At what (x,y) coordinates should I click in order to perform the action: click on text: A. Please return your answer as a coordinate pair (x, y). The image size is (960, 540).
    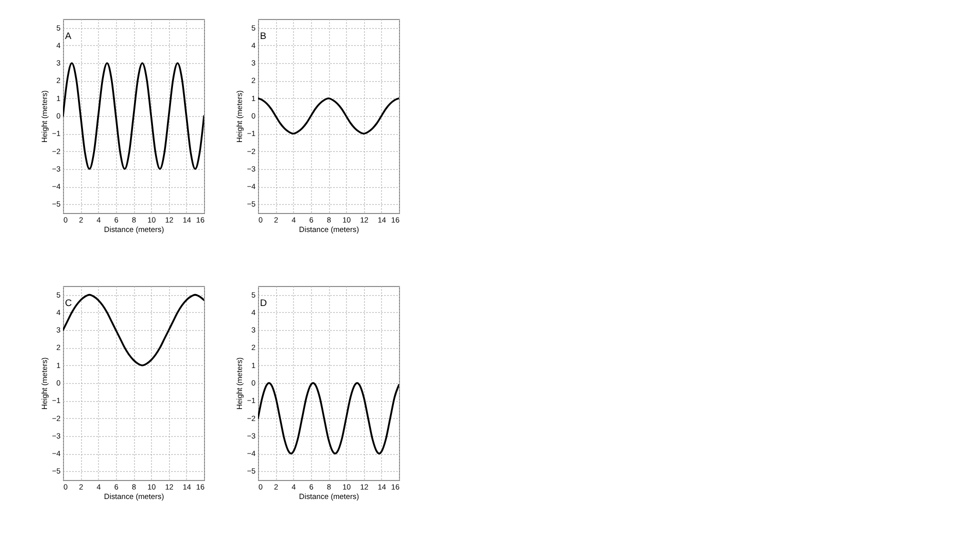
    Looking at the image, I should click on (68, 36).